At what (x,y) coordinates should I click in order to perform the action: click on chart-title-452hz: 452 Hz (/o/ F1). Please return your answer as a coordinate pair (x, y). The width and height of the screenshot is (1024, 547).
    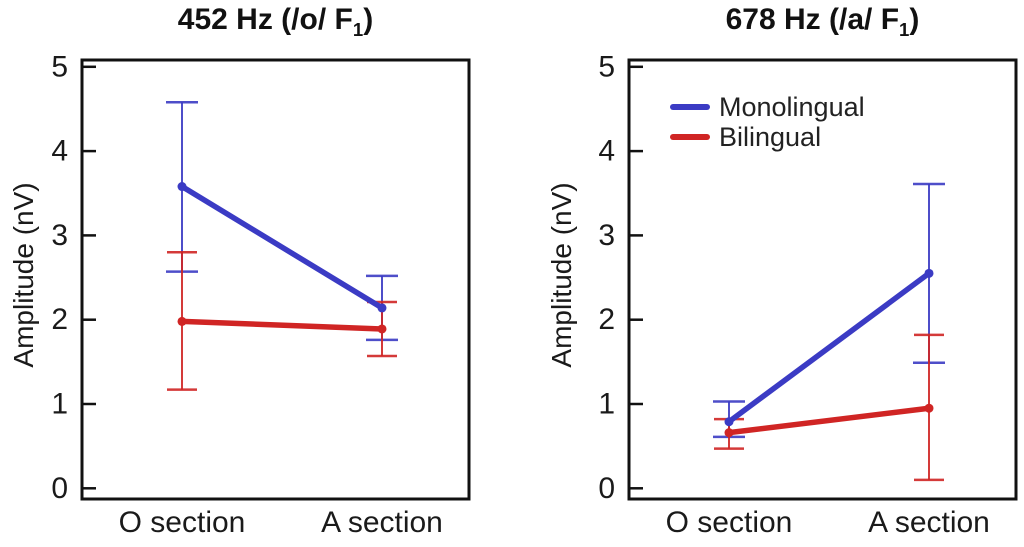
    Looking at the image, I should click on (275, 20).